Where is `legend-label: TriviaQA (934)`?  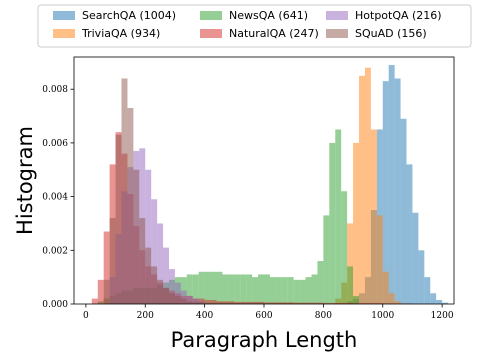
legend-label: TriviaQA (934) is located at coordinates (120, 33).